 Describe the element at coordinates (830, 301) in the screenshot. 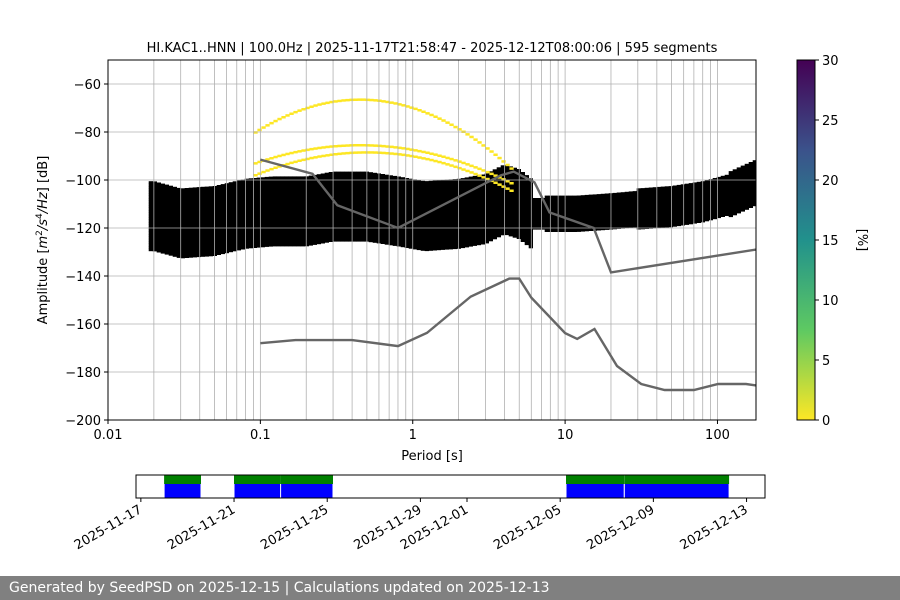

I see `colorbar-tick-label: 10` at that location.